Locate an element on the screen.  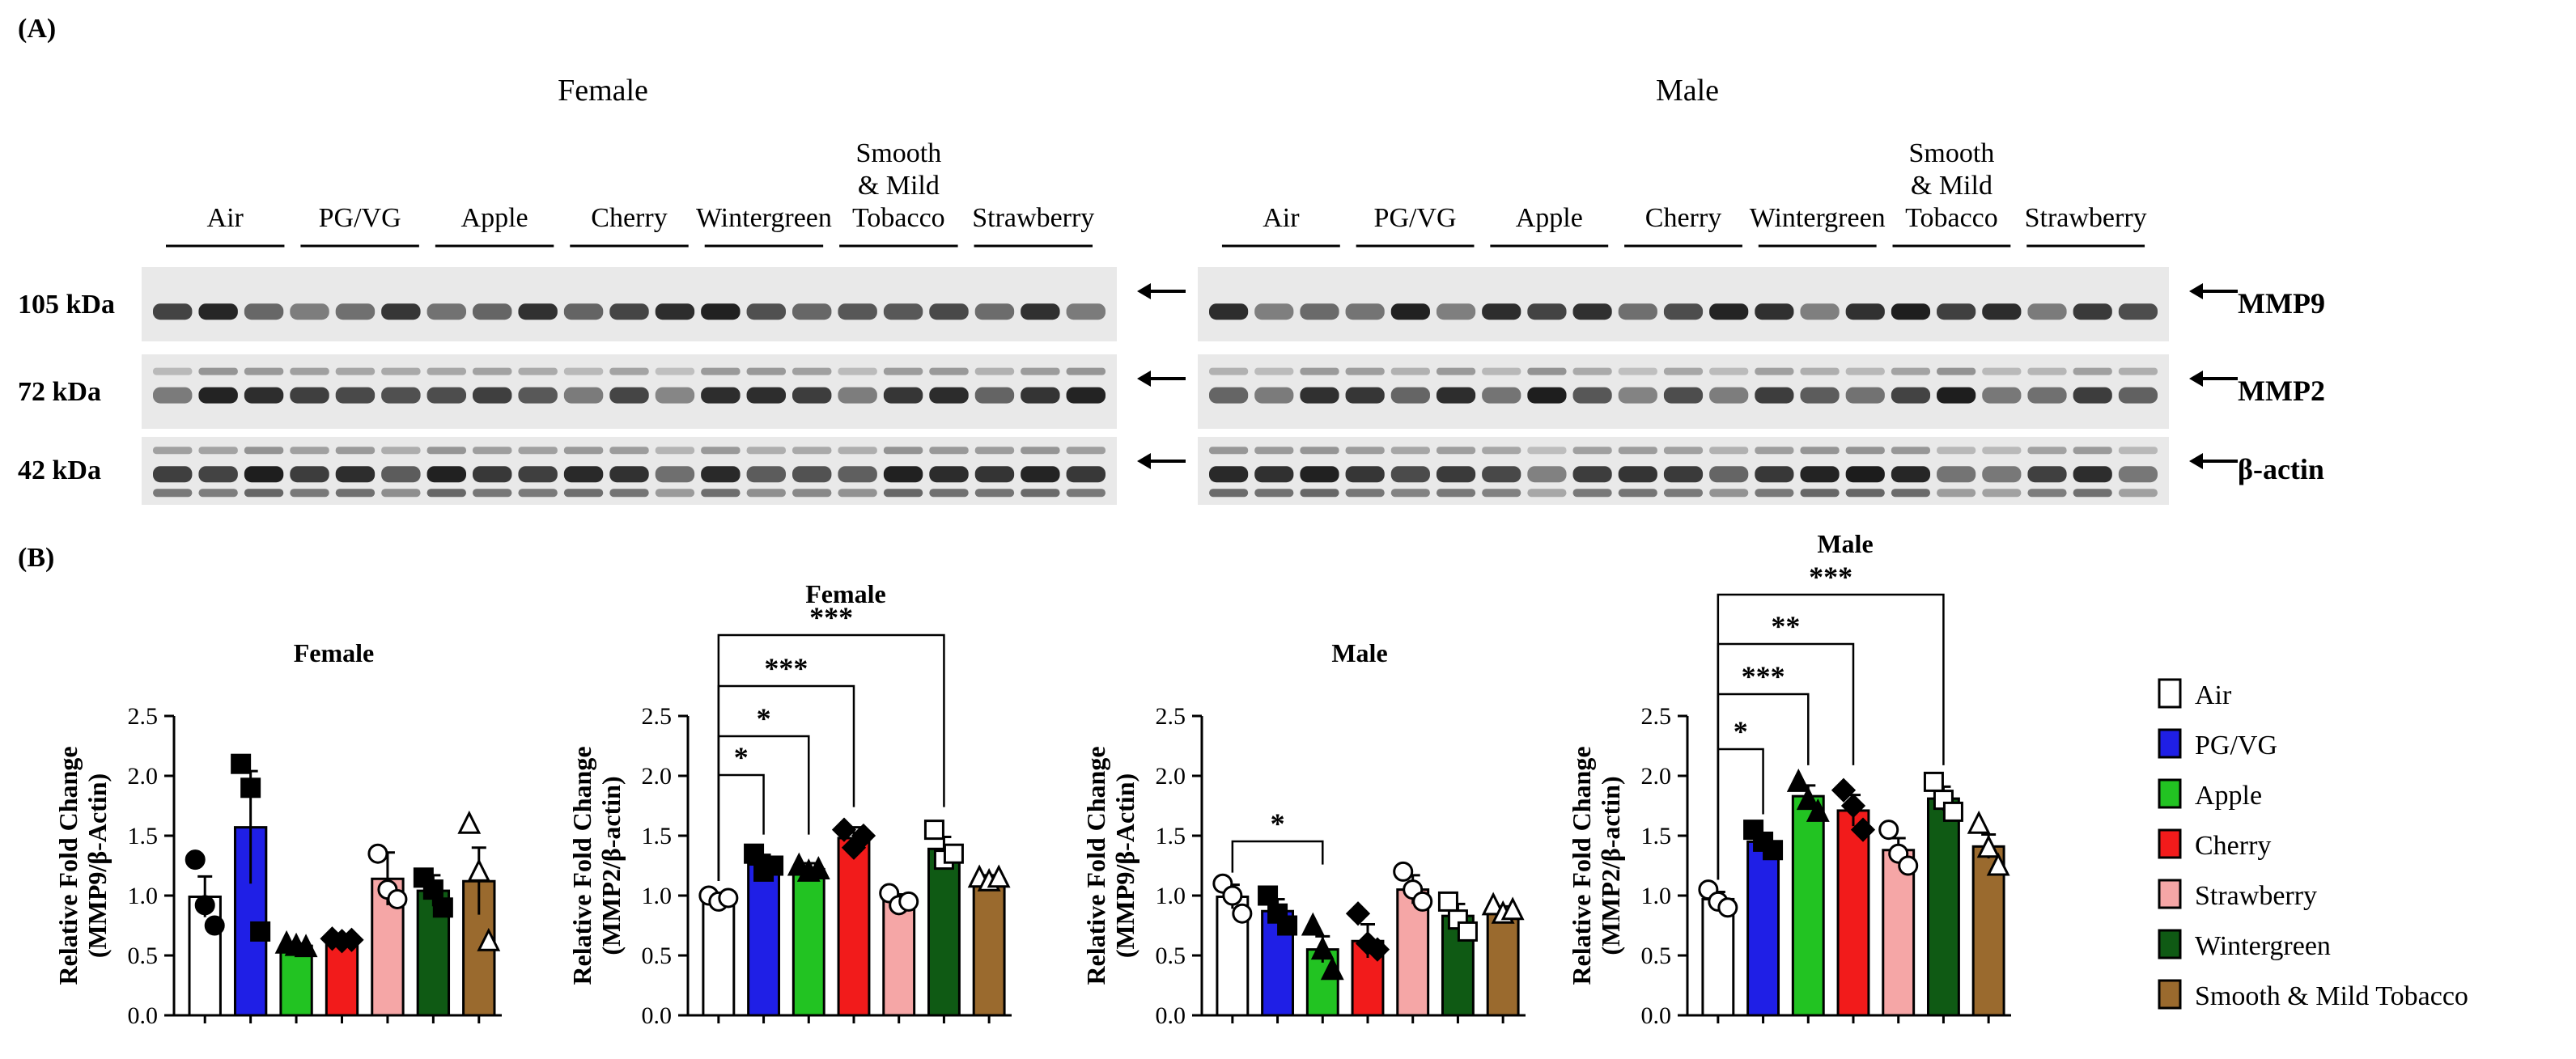
blot-lane-label: & Mild is located at coordinates (1951, 186).